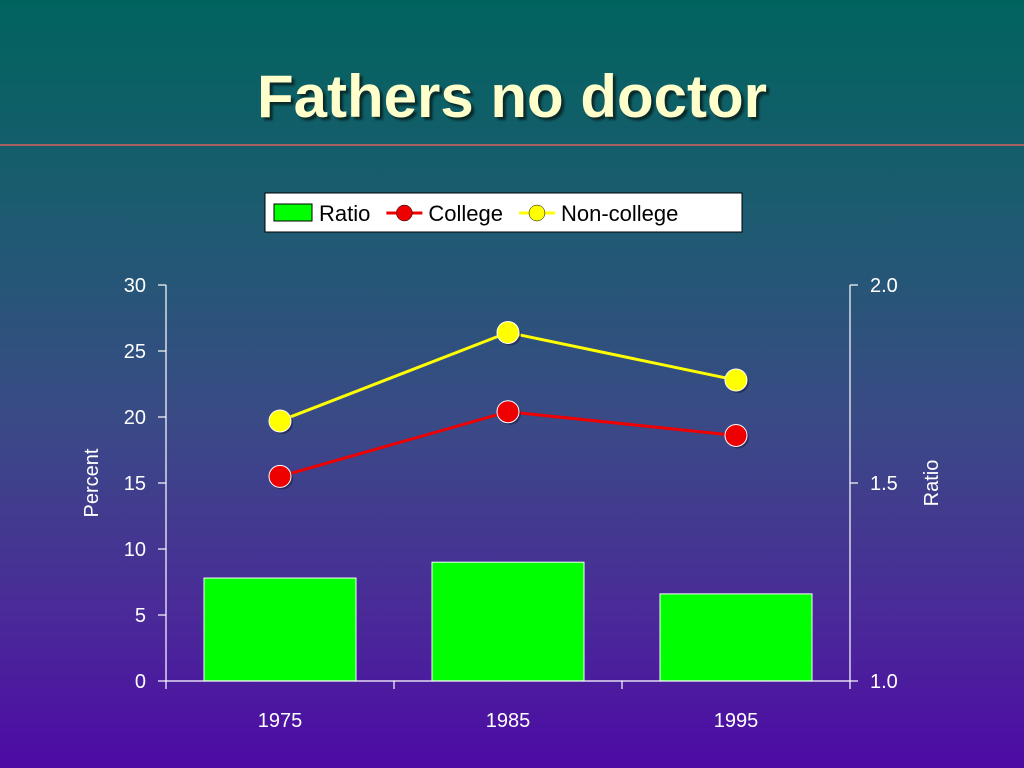  Describe the element at coordinates (140, 682) in the screenshot. I see `left-tick-label-0: 0` at that location.